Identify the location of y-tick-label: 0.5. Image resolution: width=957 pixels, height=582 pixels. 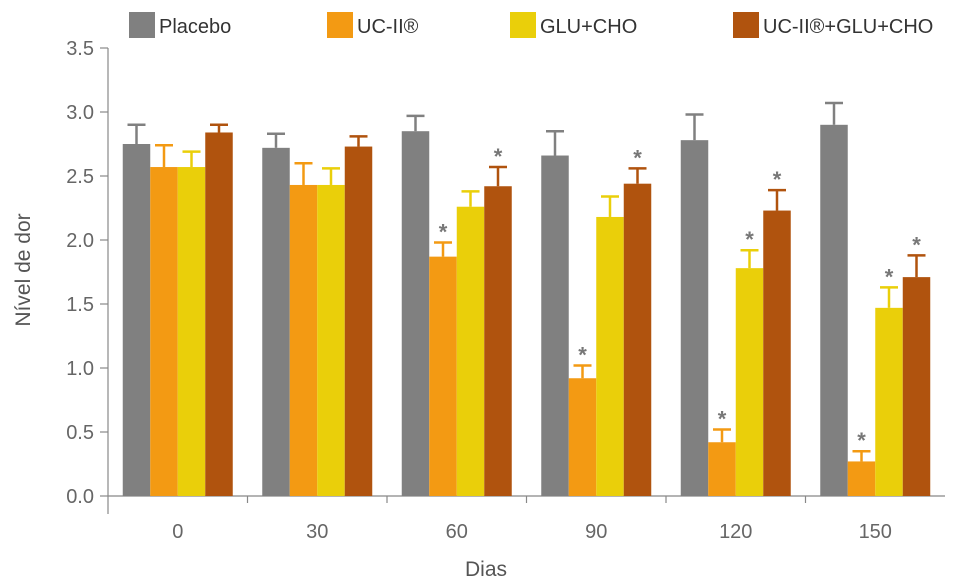
(80, 433).